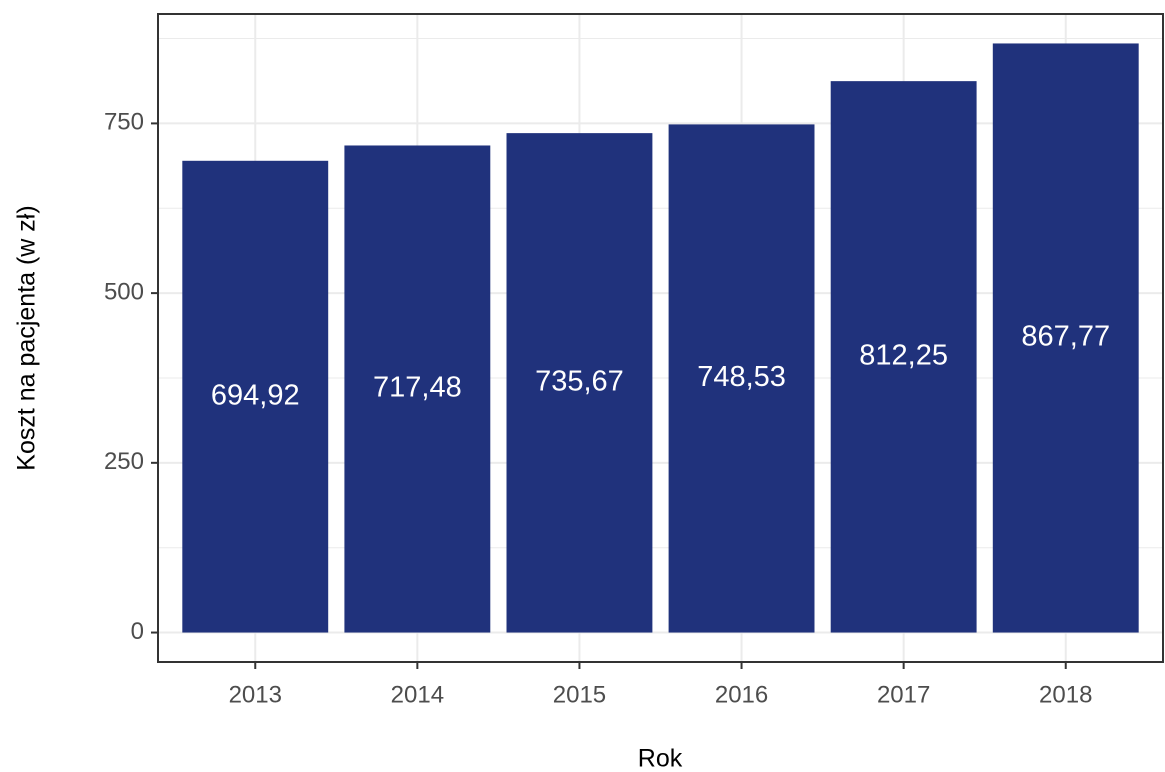  Describe the element at coordinates (27, 337) in the screenshot. I see `y-axis-title: Koszt na pacjenta (w zł)` at that location.